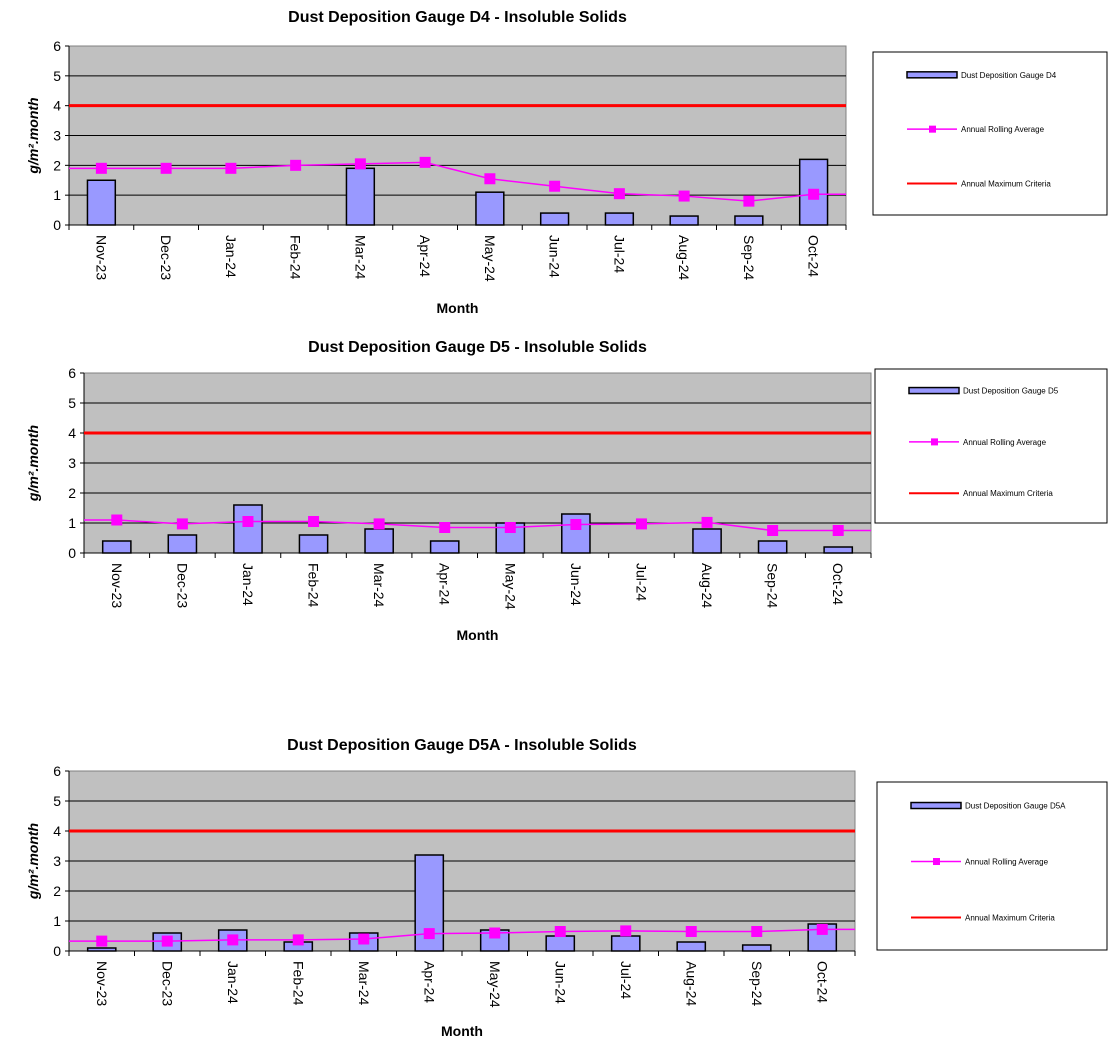 The height and width of the screenshot is (1042, 1108). Describe the element at coordinates (1011, 391) in the screenshot. I see `legend-label: Dust Deposition Gauge D5` at that location.